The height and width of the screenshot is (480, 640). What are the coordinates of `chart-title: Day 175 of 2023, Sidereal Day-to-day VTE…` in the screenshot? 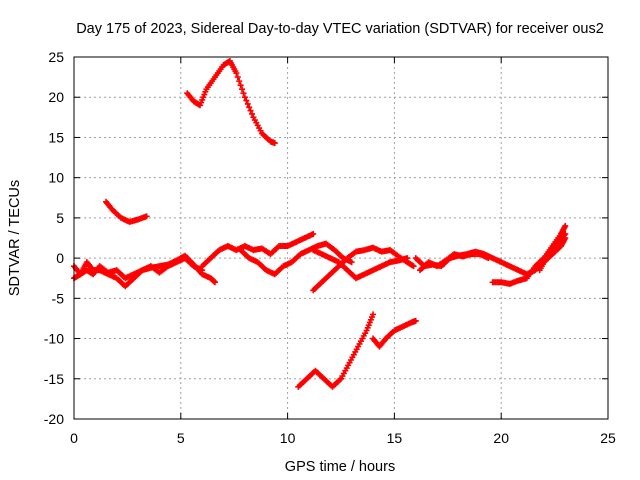 It's located at (340, 29).